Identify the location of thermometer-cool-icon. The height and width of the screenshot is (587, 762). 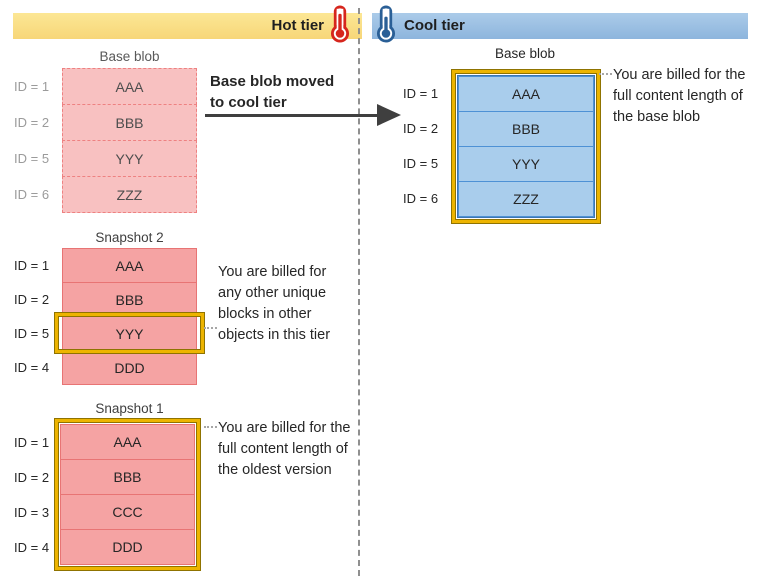
(386, 24).